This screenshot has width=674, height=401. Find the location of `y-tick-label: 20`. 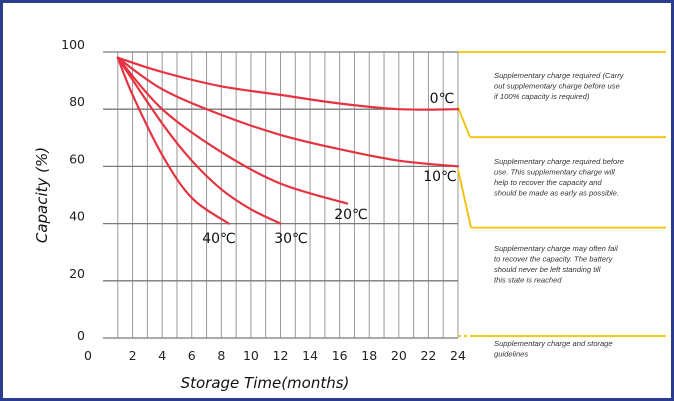

y-tick-label: 20 is located at coordinates (77, 273).